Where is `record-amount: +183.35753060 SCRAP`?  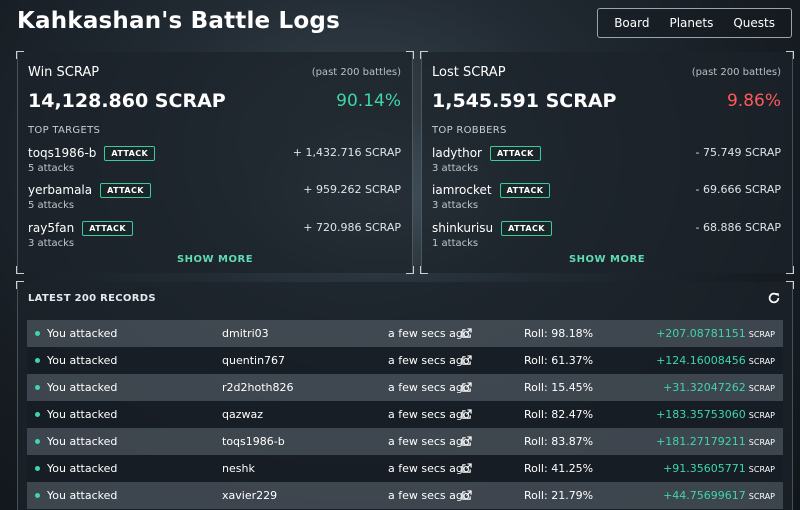
record-amount: +183.35753060 SCRAP is located at coordinates (715, 414).